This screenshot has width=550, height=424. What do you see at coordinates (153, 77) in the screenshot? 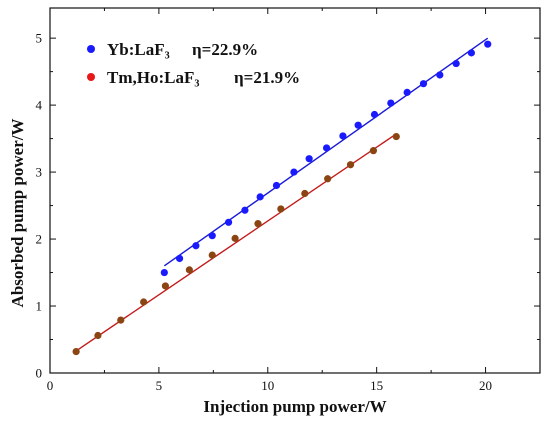
I see `legend-label-tmho: Tm,Ho:LaF₃` at bounding box center [153, 77].